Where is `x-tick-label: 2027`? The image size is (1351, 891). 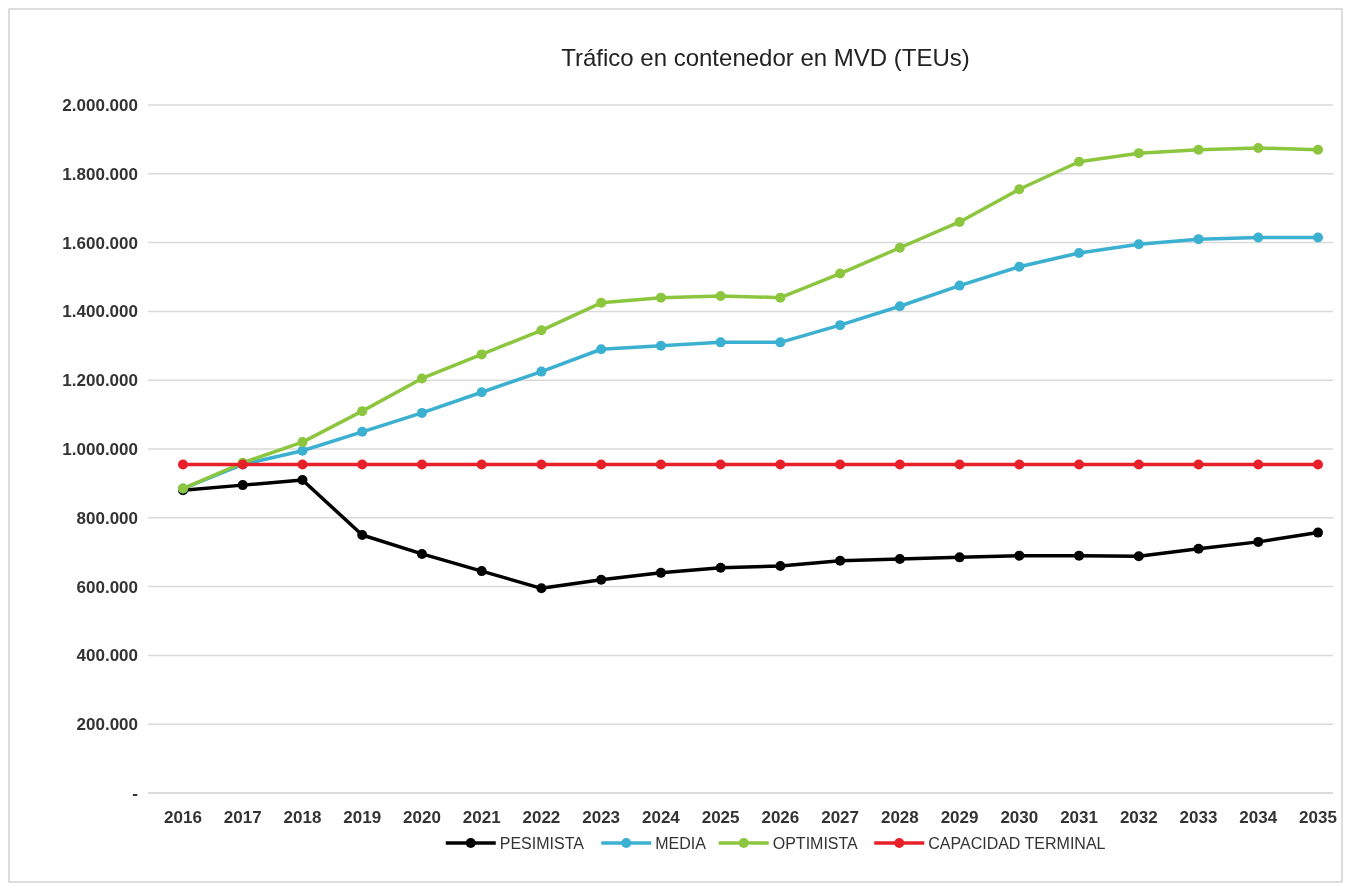 x-tick-label: 2027 is located at coordinates (840, 817).